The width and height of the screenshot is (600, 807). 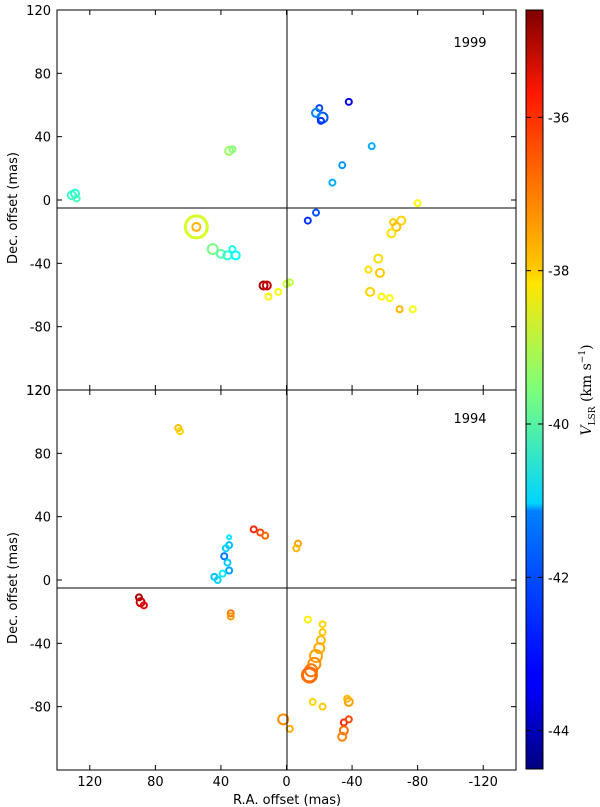 What do you see at coordinates (587, 384) in the screenshot?
I see `colorbar-label-units: (km s` at bounding box center [587, 384].